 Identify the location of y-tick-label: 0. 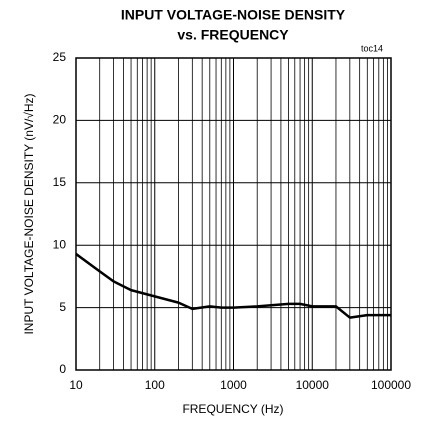
(62, 369).